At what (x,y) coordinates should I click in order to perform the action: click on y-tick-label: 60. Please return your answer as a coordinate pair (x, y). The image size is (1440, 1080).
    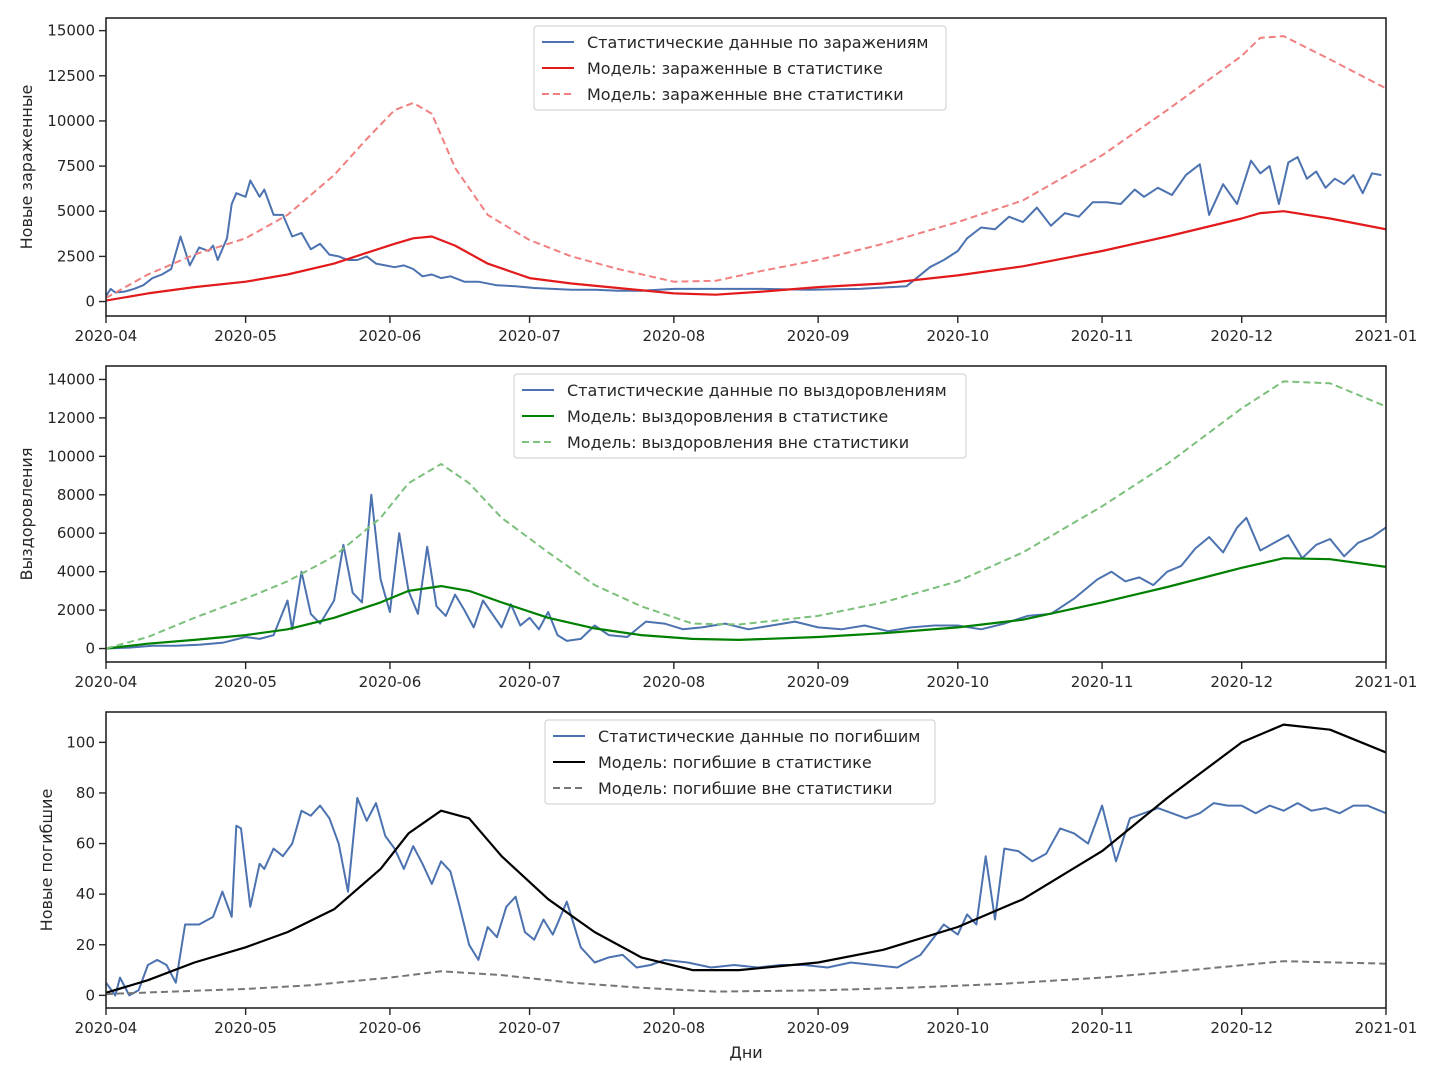
    Looking at the image, I should click on (85, 844).